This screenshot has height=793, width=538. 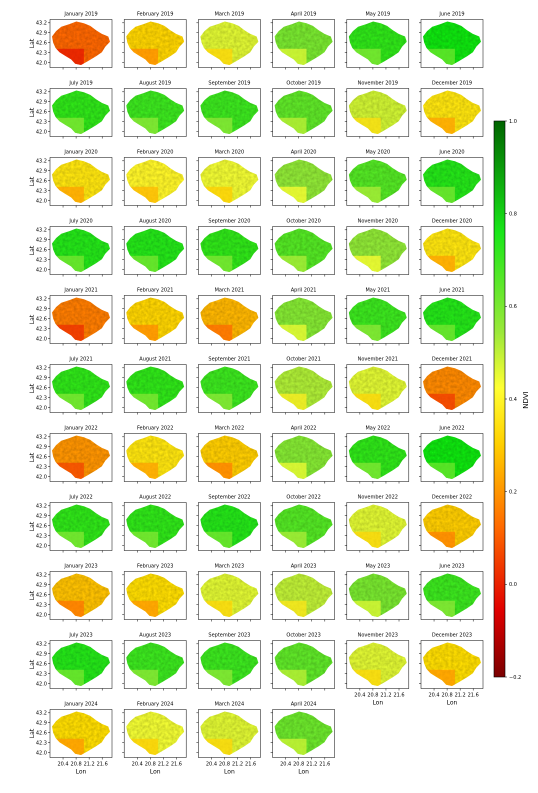 I want to click on map-panel: February 2019, so click(x=154, y=41).